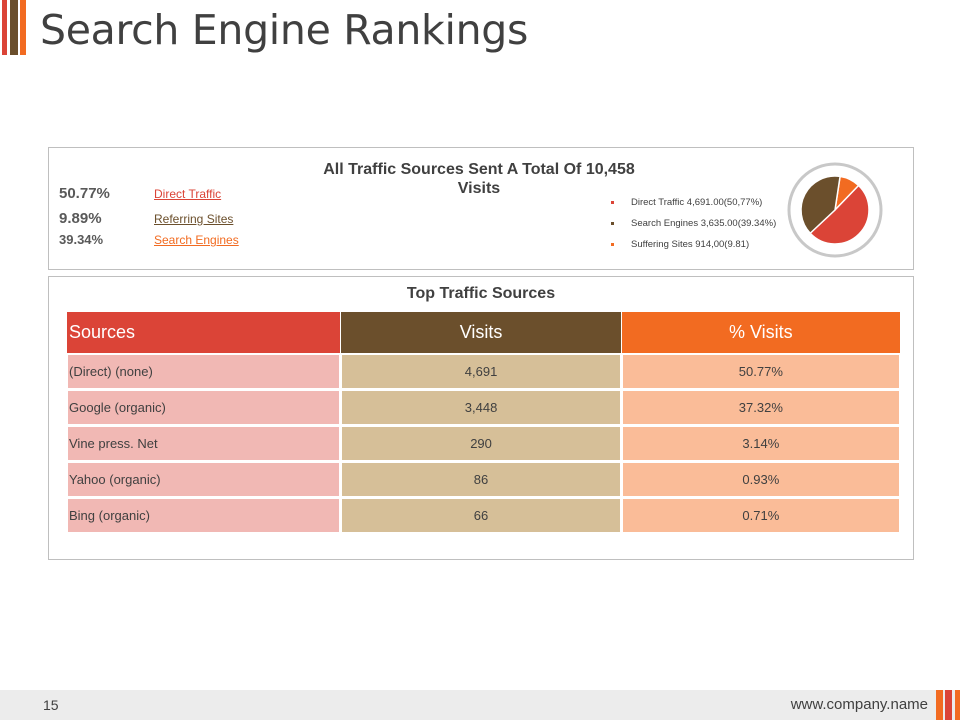 This screenshot has width=960, height=720. Describe the element at coordinates (149, 239) in the screenshot. I see `stat-row-search-engines: 39.34% Search Engines` at that location.